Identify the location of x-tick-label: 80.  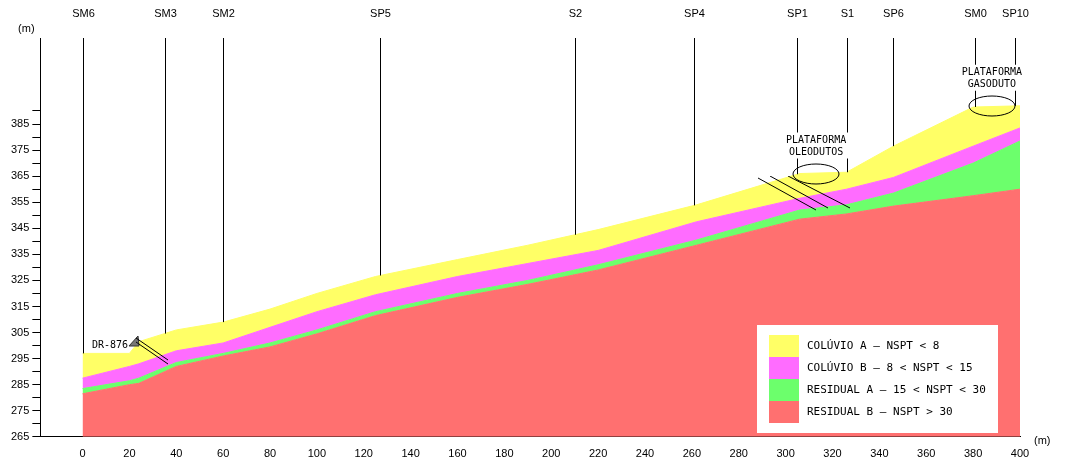
(270, 453).